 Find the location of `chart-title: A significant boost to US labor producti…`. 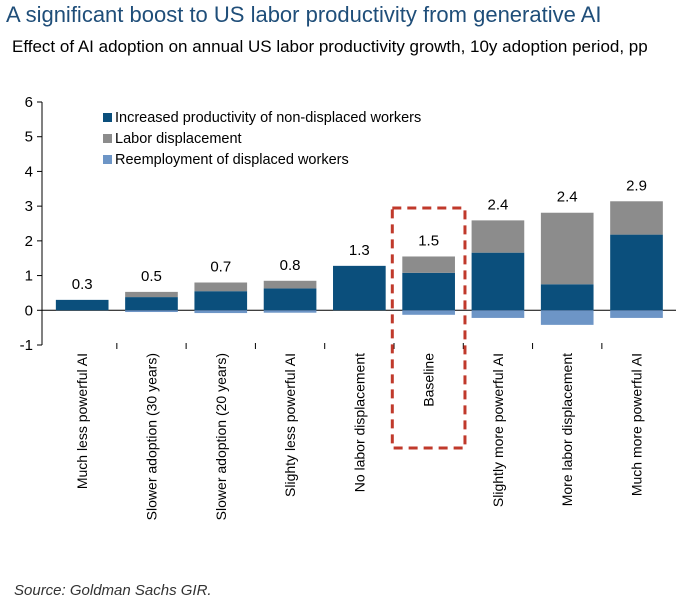

chart-title: A significant boost to US labor producti… is located at coordinates (304, 14).